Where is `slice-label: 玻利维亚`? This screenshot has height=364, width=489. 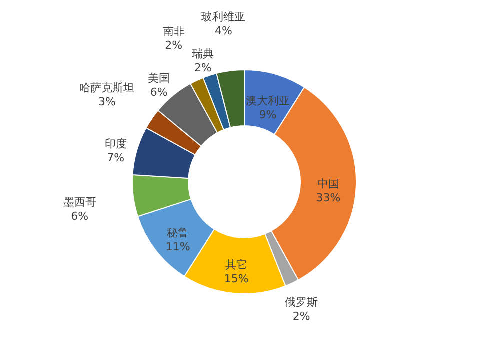
slice-label: 玻利维亚 is located at coordinates (224, 17).